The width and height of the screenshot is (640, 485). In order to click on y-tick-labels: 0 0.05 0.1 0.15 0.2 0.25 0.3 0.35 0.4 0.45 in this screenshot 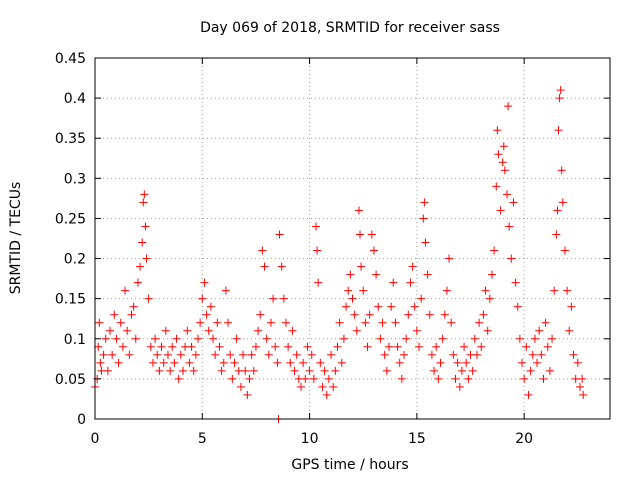, I will do `click(70, 239)`.